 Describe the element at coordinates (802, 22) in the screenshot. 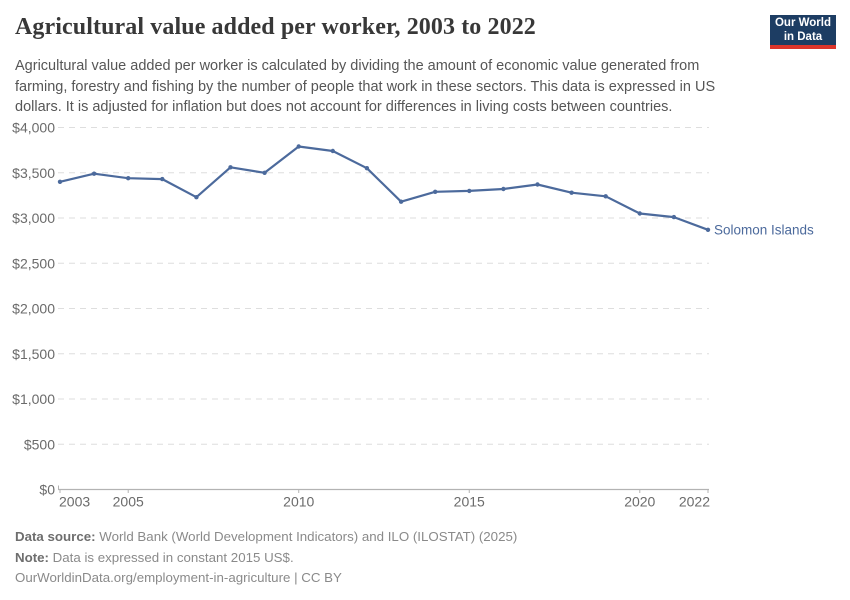

I see `owid-logo-line1: Our World` at that location.